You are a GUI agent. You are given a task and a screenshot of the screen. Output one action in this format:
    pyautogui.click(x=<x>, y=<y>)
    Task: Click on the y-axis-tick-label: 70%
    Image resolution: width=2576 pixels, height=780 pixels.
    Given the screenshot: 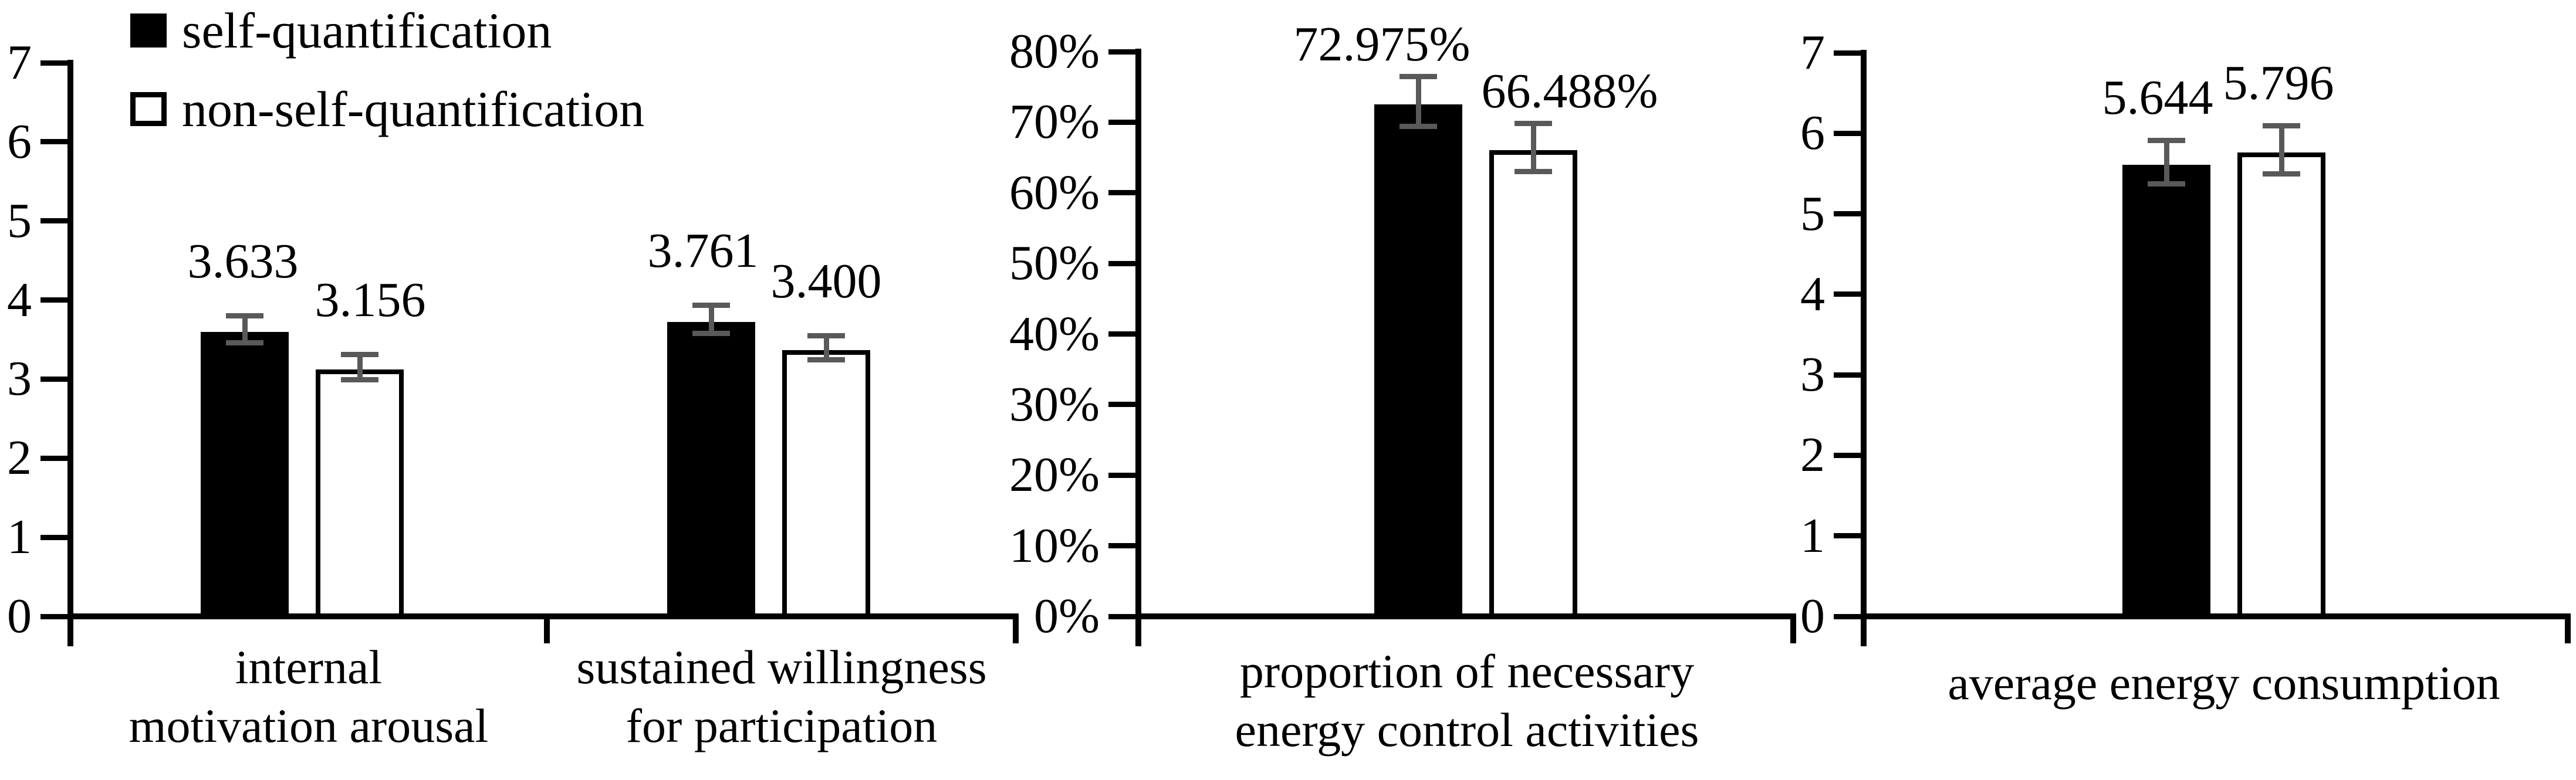 What is the action you would take?
    pyautogui.click(x=1054, y=121)
    